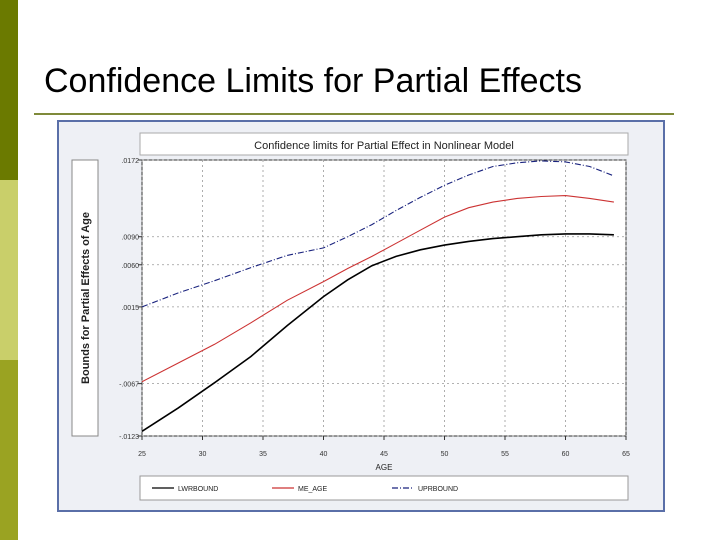 This screenshot has height=540, width=720. Describe the element at coordinates (566, 454) in the screenshot. I see `x-tick-label: 60` at that location.